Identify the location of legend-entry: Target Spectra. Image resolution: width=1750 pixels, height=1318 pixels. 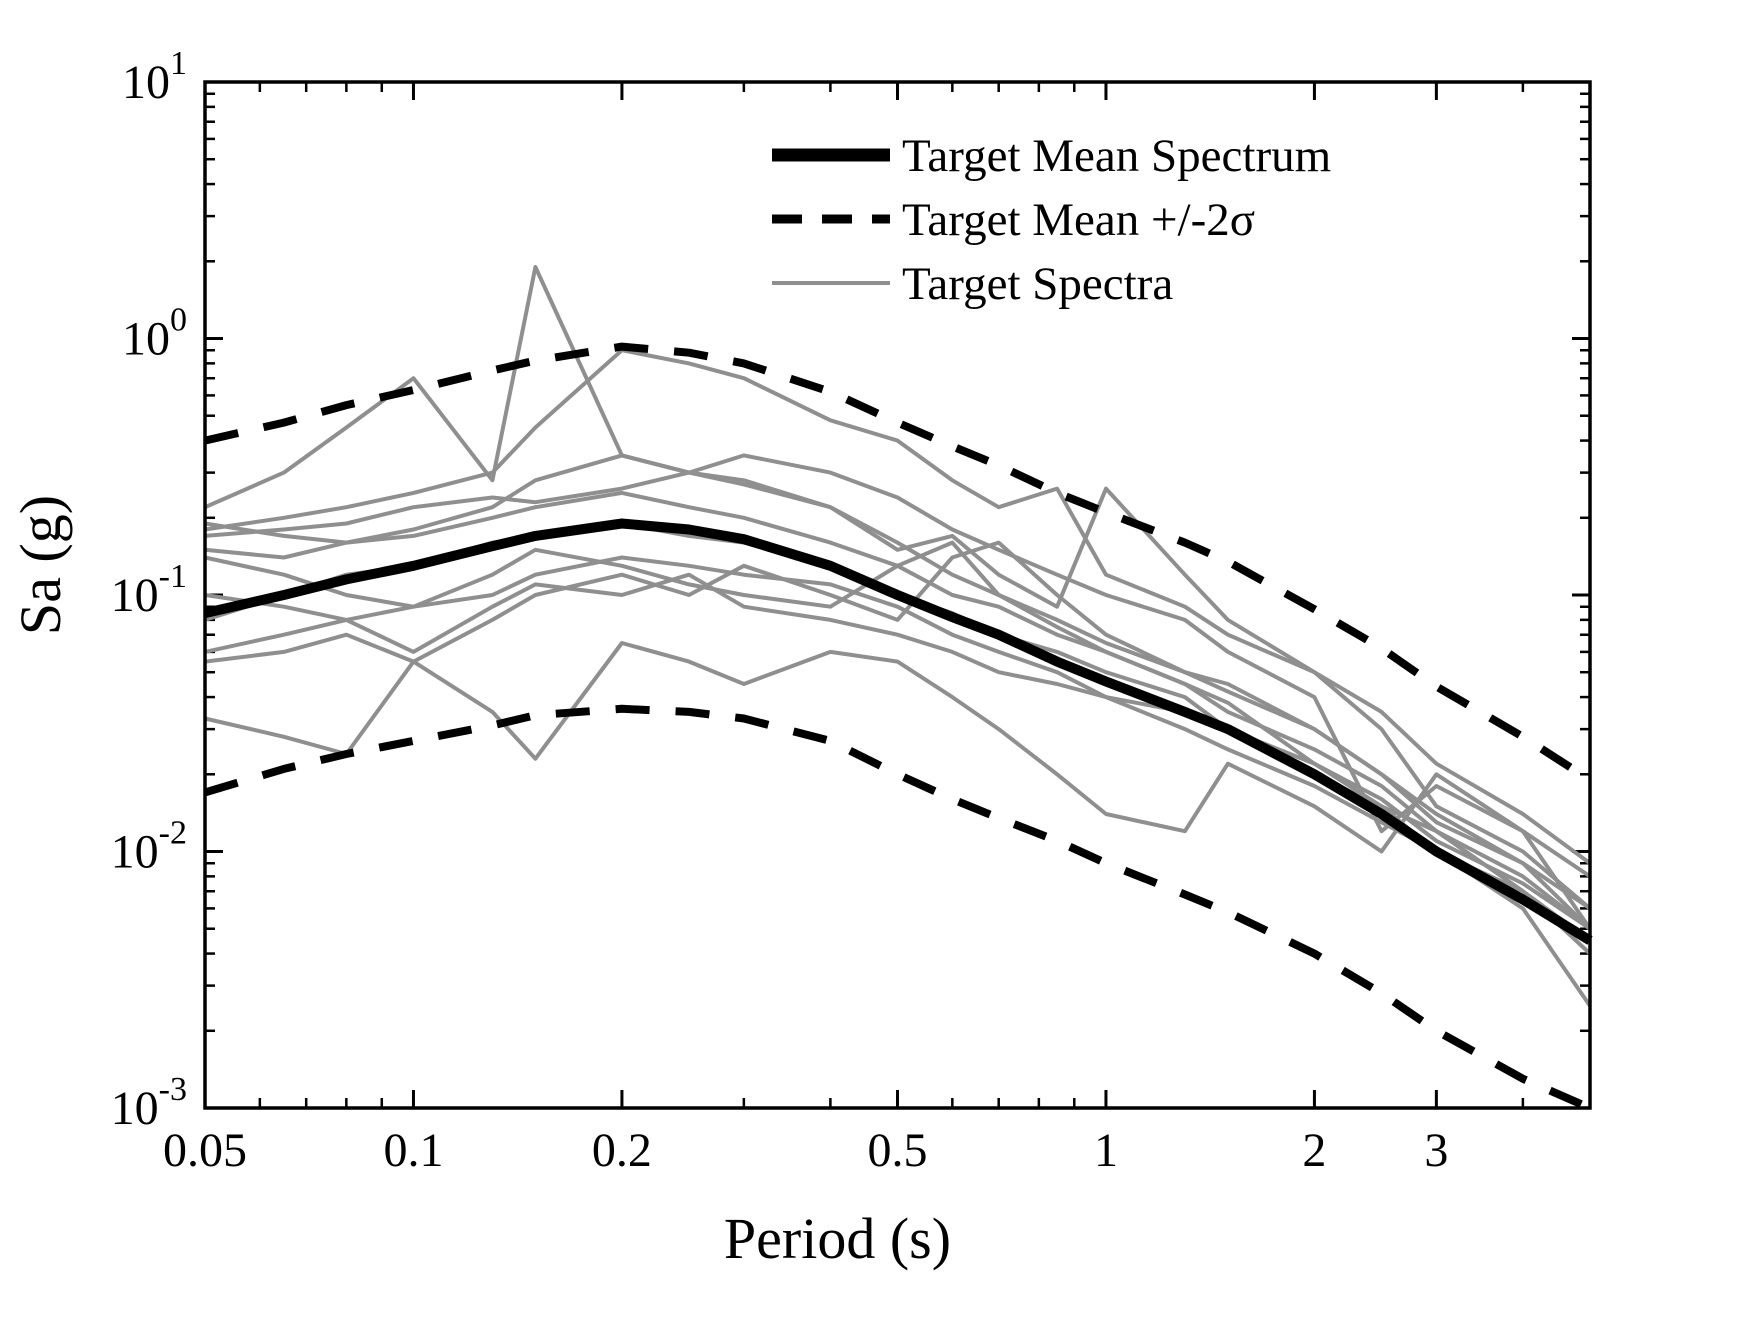
(972, 284).